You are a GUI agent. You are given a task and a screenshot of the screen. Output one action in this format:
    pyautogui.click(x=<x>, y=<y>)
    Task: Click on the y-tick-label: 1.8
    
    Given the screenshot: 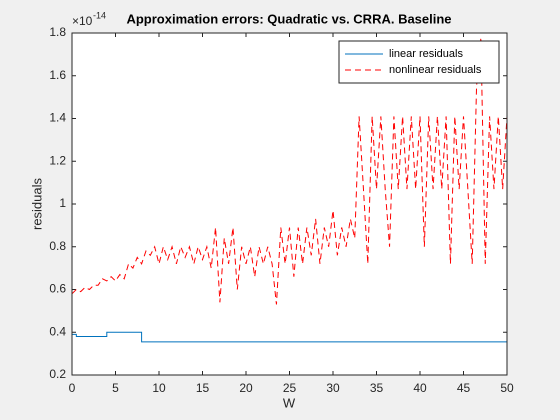 What is the action you would take?
    pyautogui.click(x=57, y=32)
    